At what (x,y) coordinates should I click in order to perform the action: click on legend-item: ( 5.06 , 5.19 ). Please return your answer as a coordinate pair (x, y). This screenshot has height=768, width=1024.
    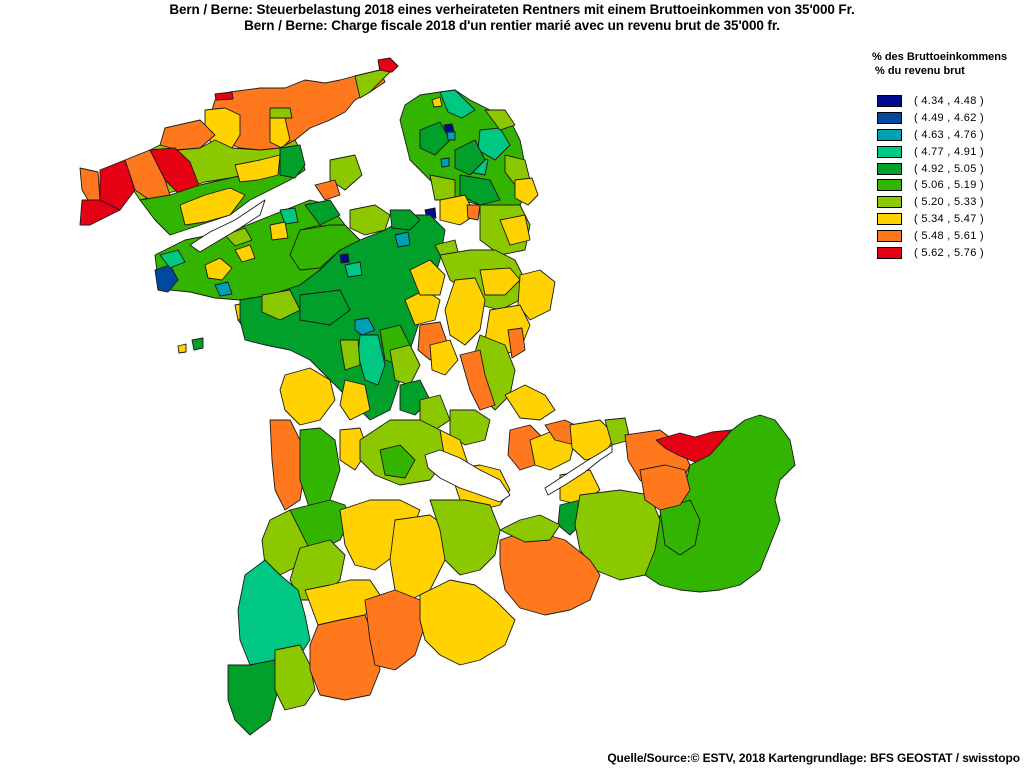
    Looking at the image, I should click on (947, 185).